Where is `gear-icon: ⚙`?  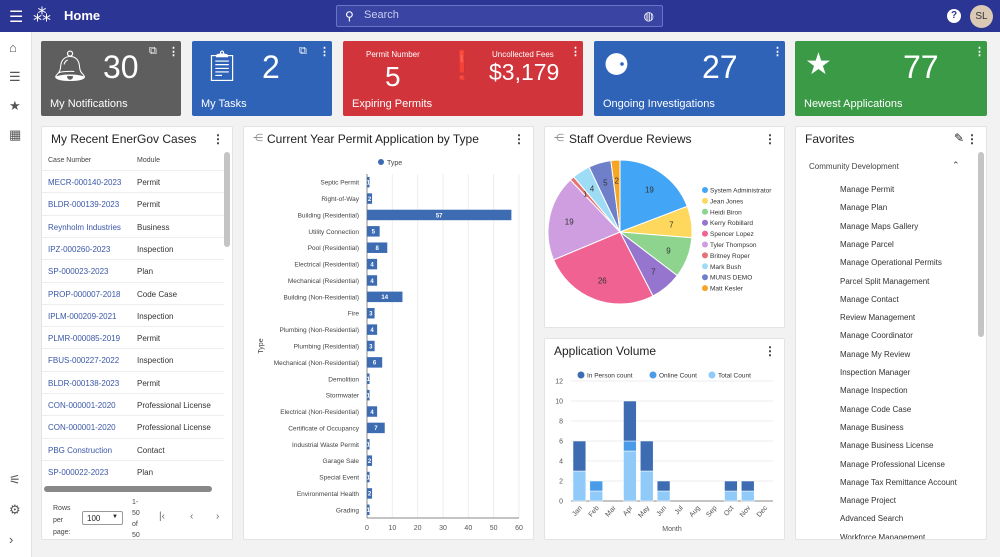
gear-icon: ⚙ is located at coordinates (15, 509).